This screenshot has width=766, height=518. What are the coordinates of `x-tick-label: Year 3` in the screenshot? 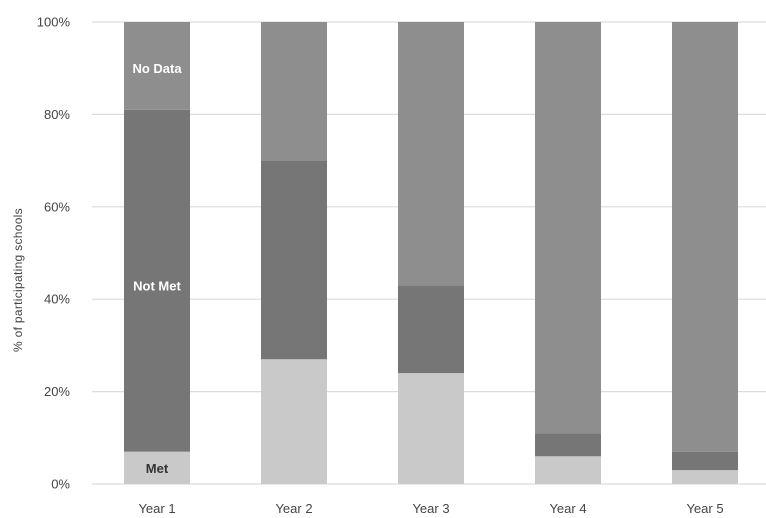 It's located at (430, 508).